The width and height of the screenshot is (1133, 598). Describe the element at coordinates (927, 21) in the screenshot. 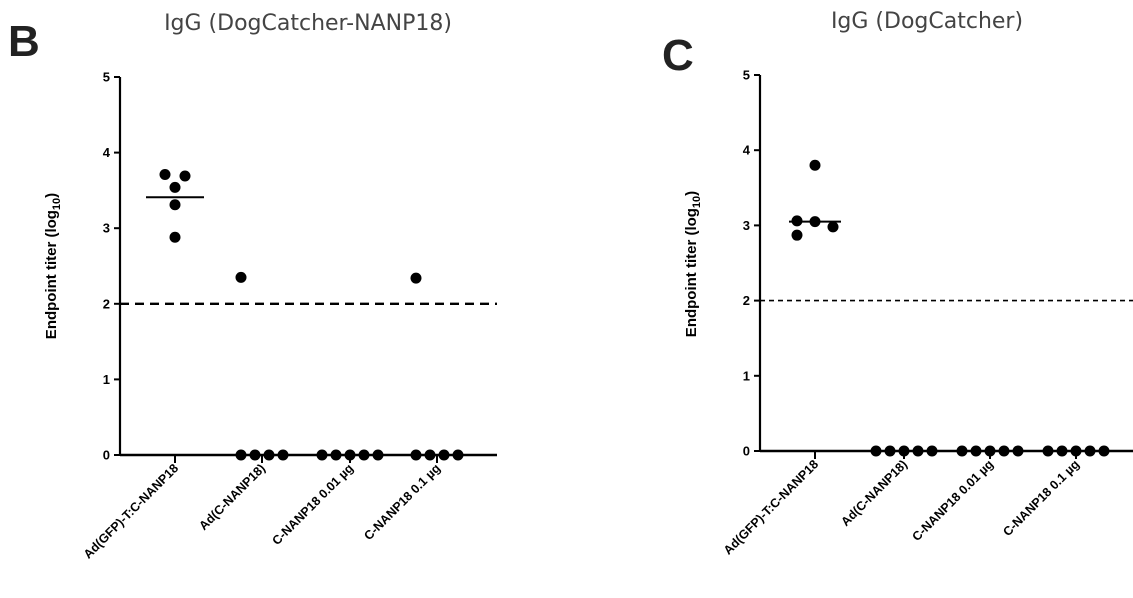

I see `chart-title: IgG (DogCatcher)` at that location.